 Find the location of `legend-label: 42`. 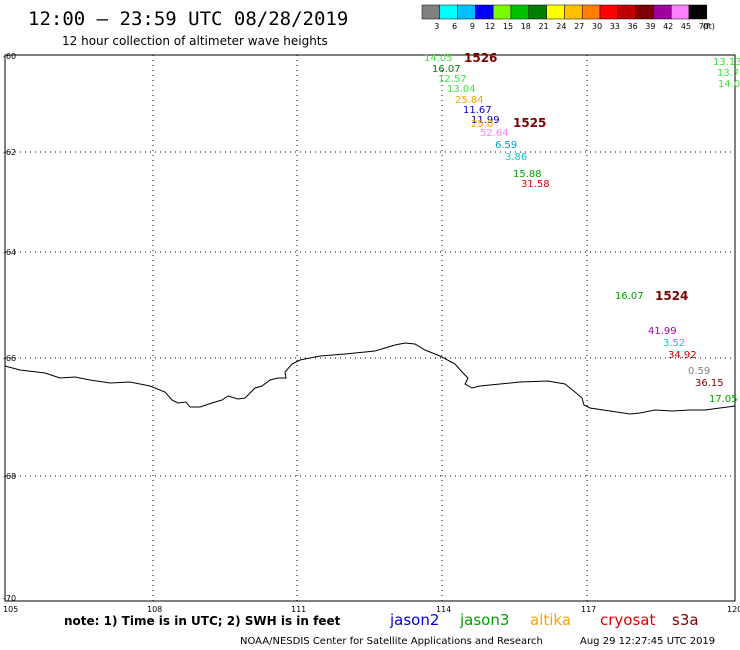

legend-label: 42 is located at coordinates (668, 26).